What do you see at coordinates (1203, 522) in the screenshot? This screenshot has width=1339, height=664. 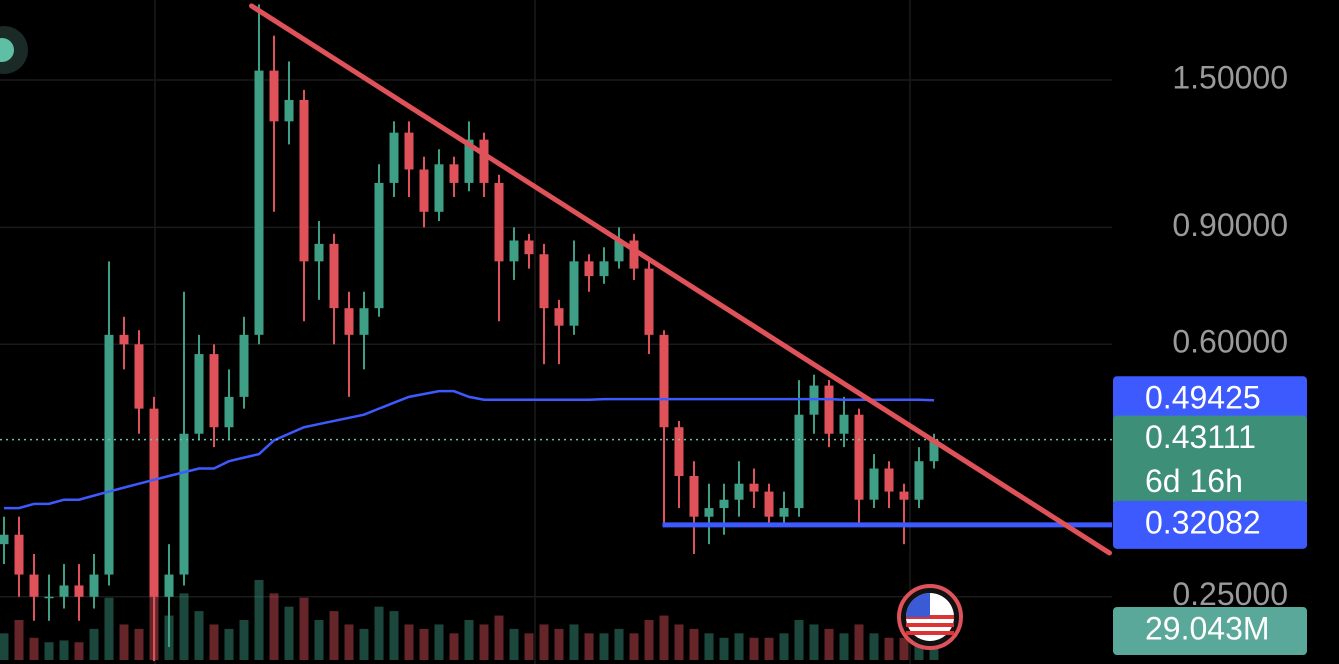 I see `support-tag-text: 0.32082` at bounding box center [1203, 522].